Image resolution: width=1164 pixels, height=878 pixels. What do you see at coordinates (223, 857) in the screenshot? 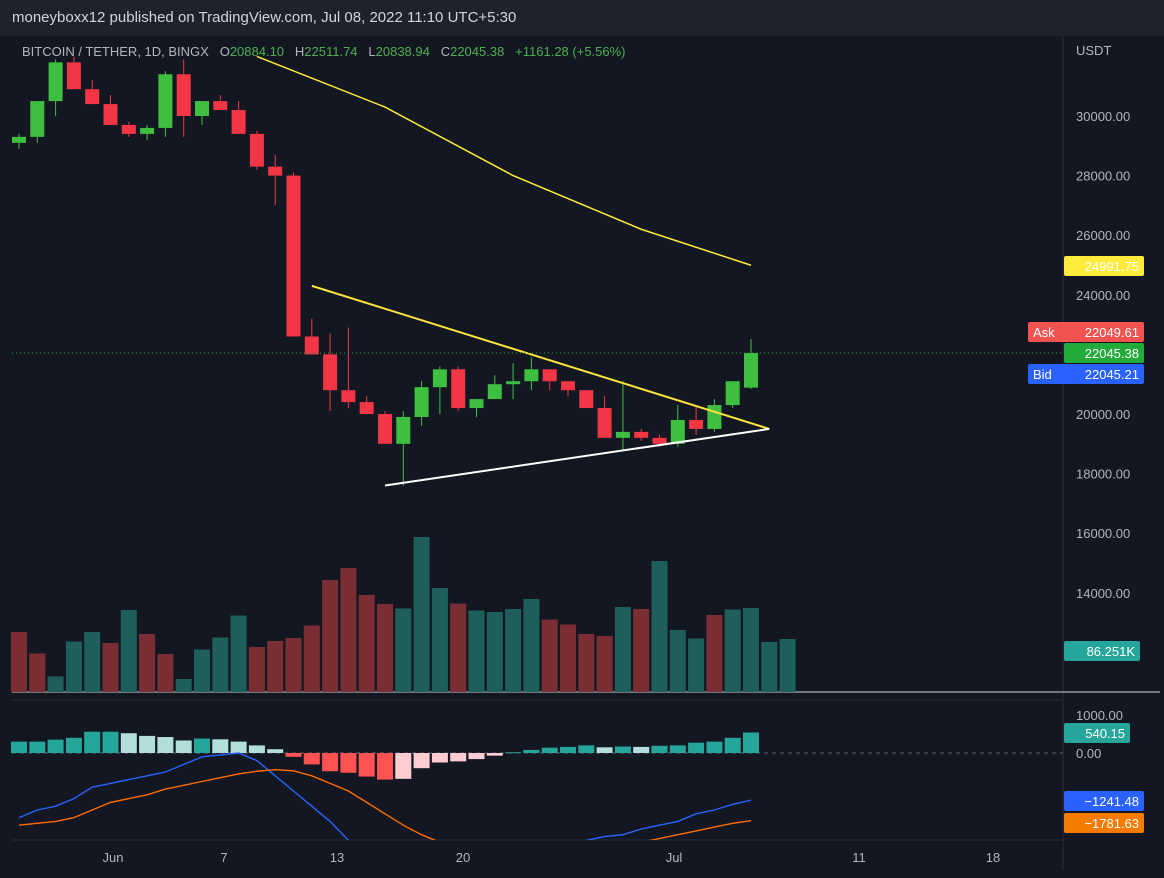
I see `time-tick-label: 7` at bounding box center [223, 857].